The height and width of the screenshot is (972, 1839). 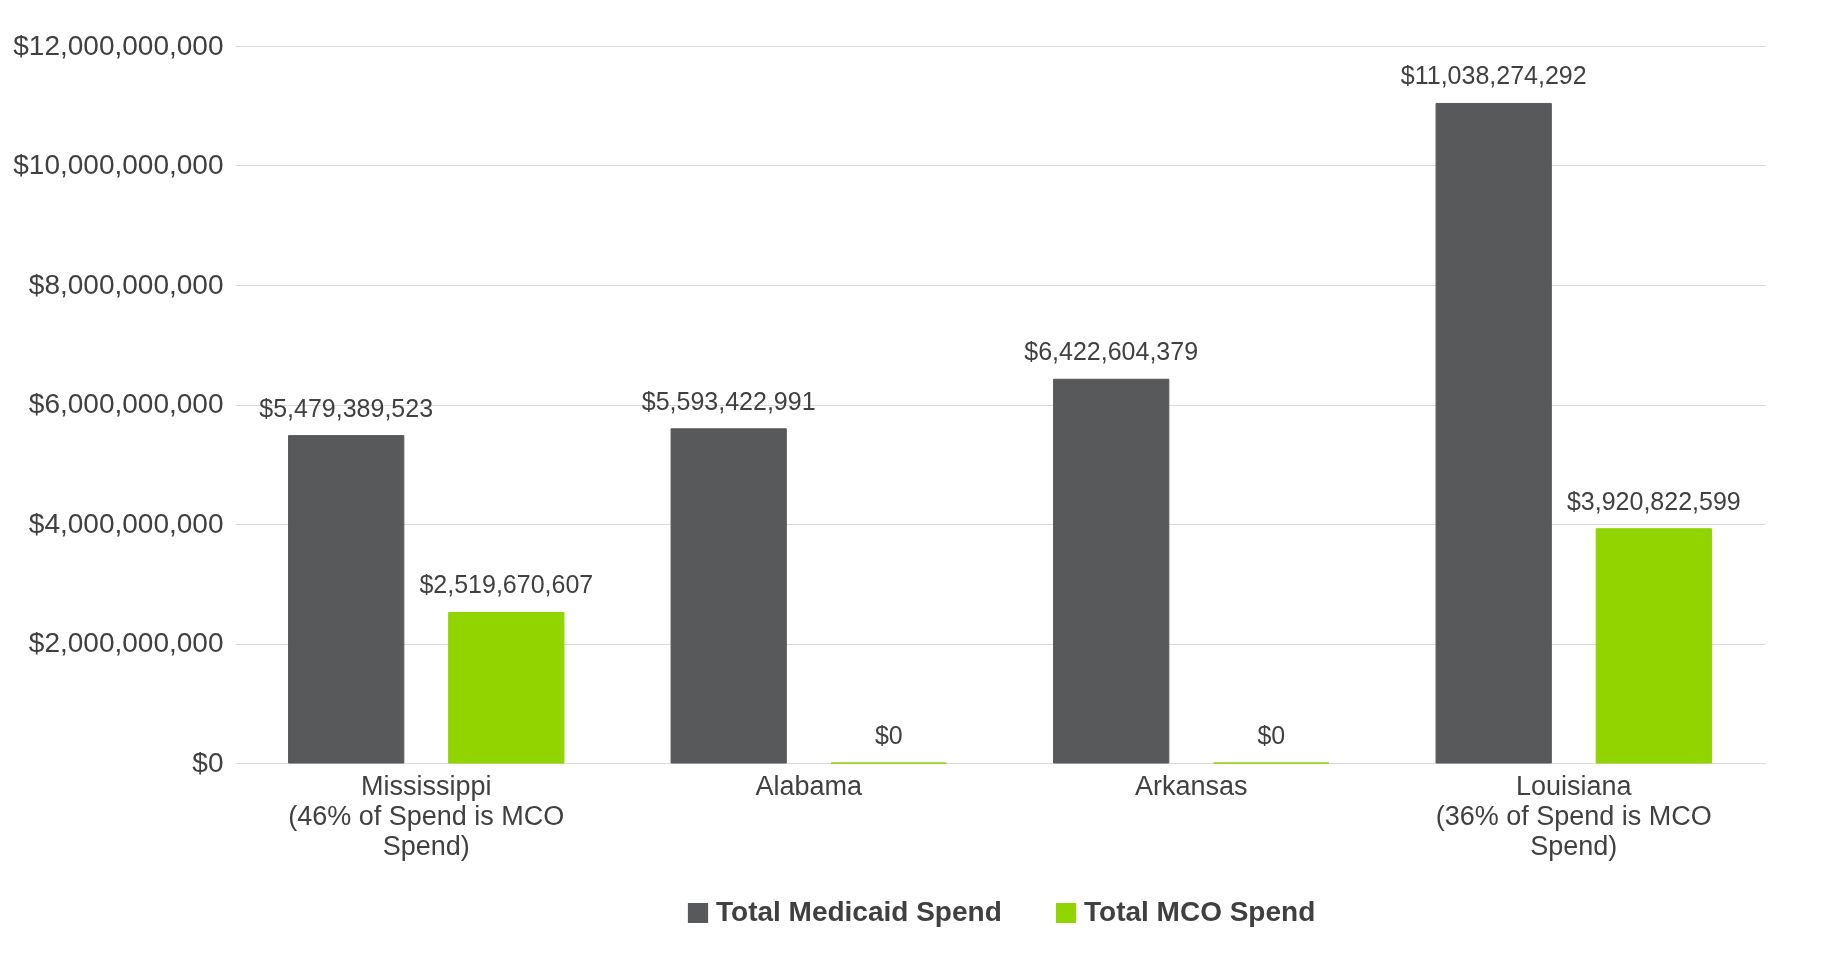 What do you see at coordinates (809, 785) in the screenshot?
I see `x-tick-label: Alabama` at bounding box center [809, 785].